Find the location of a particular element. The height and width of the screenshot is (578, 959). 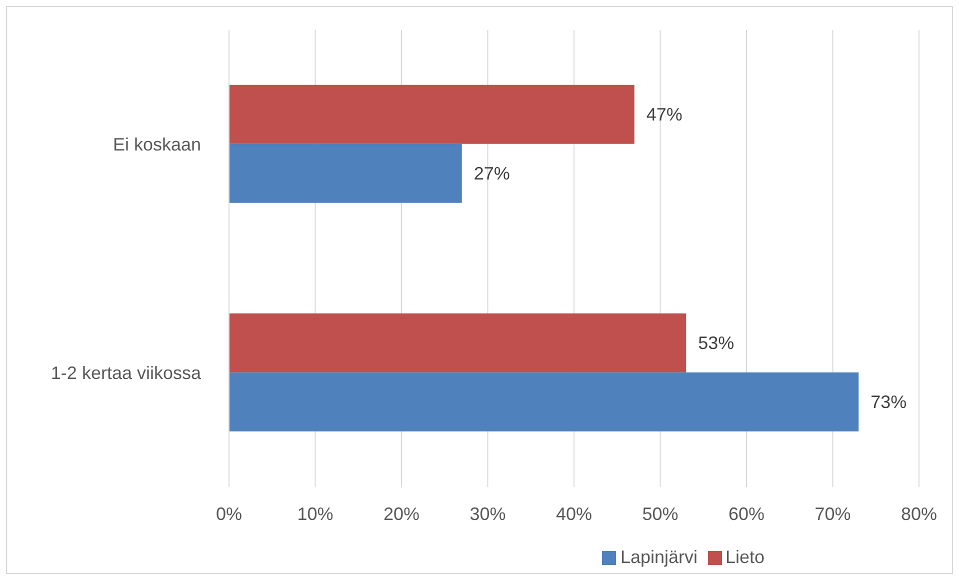

x-tick-label: 20% is located at coordinates (401, 514).